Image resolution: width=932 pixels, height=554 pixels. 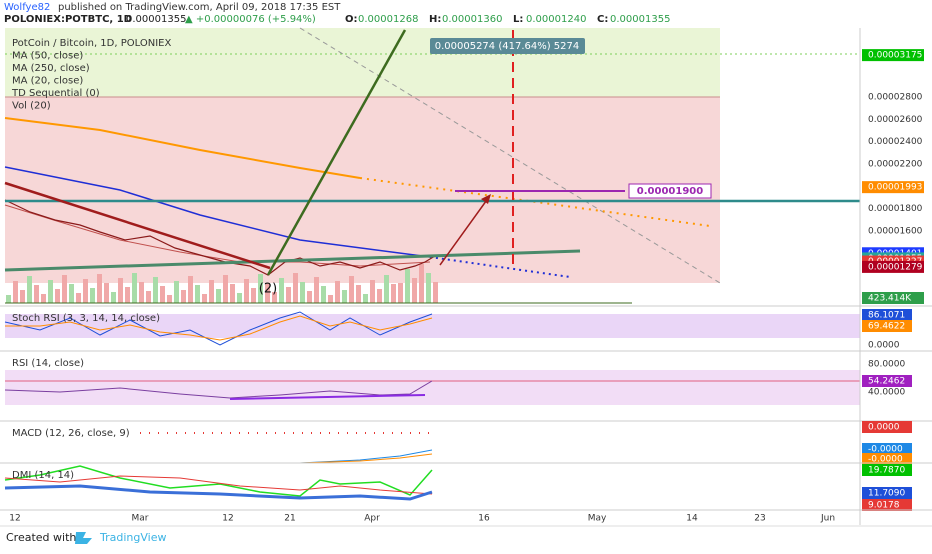 What do you see at coordinates (91, 43) in the screenshot?
I see `legend-item: PotCoin / Bitcoin, 1D, POLONIEX` at bounding box center [91, 43].